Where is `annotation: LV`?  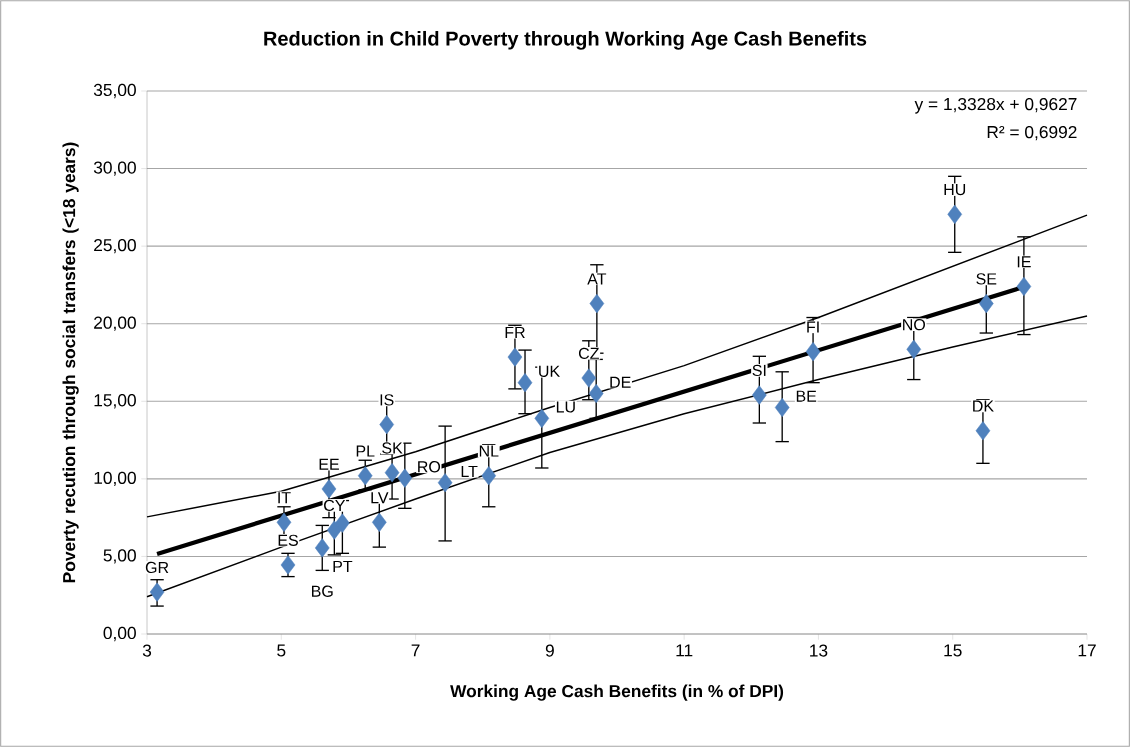
annotation: LV is located at coordinates (380, 498).